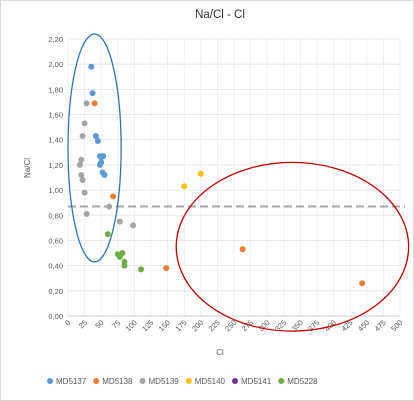  Describe the element at coordinates (55, 291) in the screenshot. I see `y-tick-label: 0,20` at that location.